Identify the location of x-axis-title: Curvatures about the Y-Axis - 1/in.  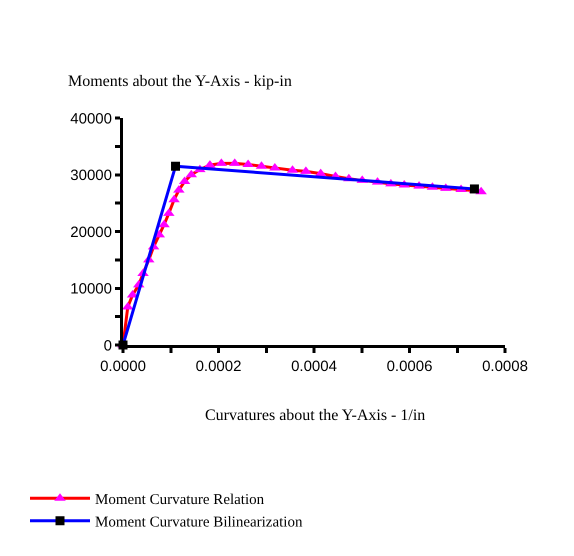
(315, 415).